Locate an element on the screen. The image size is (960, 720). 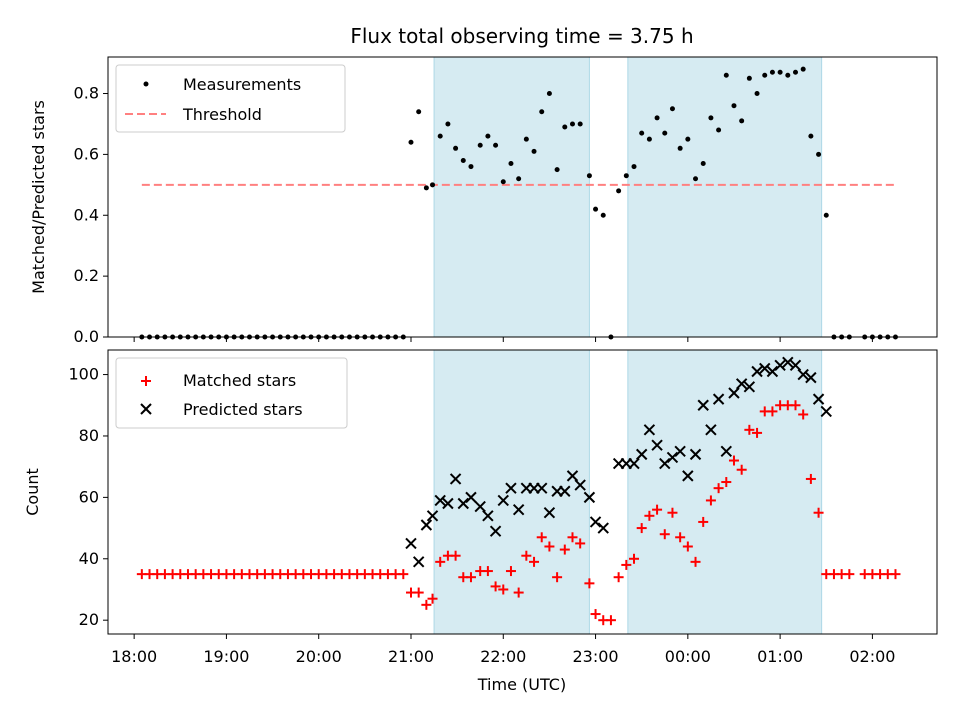
top-y-tick-label: 0.4 is located at coordinates (86, 214).